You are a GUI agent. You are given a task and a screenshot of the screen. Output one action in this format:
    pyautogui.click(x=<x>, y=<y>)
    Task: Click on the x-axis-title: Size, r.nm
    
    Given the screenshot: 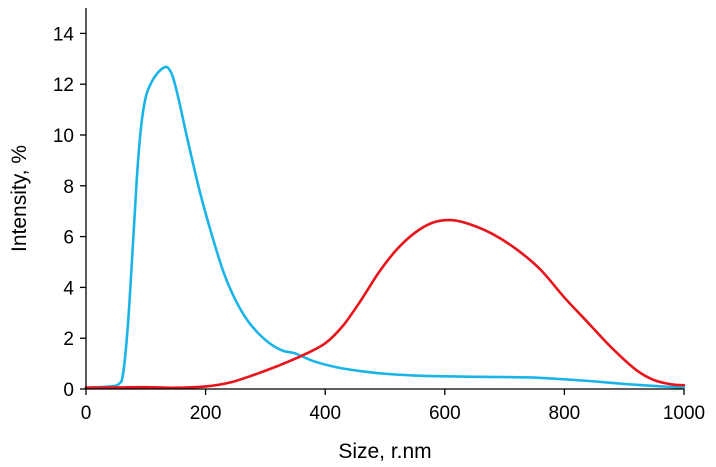 What is the action you would take?
    pyautogui.click(x=384, y=451)
    